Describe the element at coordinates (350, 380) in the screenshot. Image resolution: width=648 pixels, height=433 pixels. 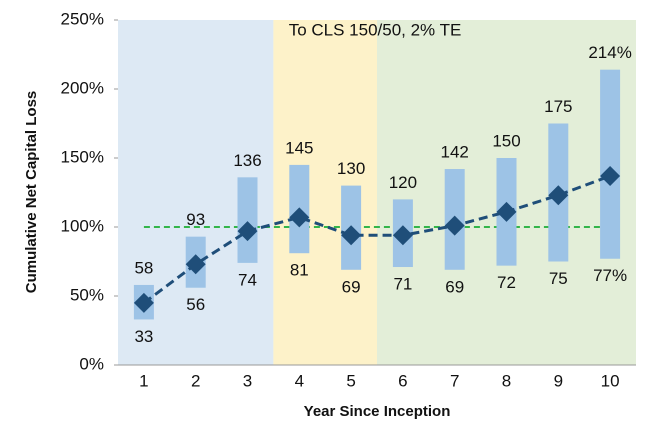
I see `x-tick-label: 5` at that location.